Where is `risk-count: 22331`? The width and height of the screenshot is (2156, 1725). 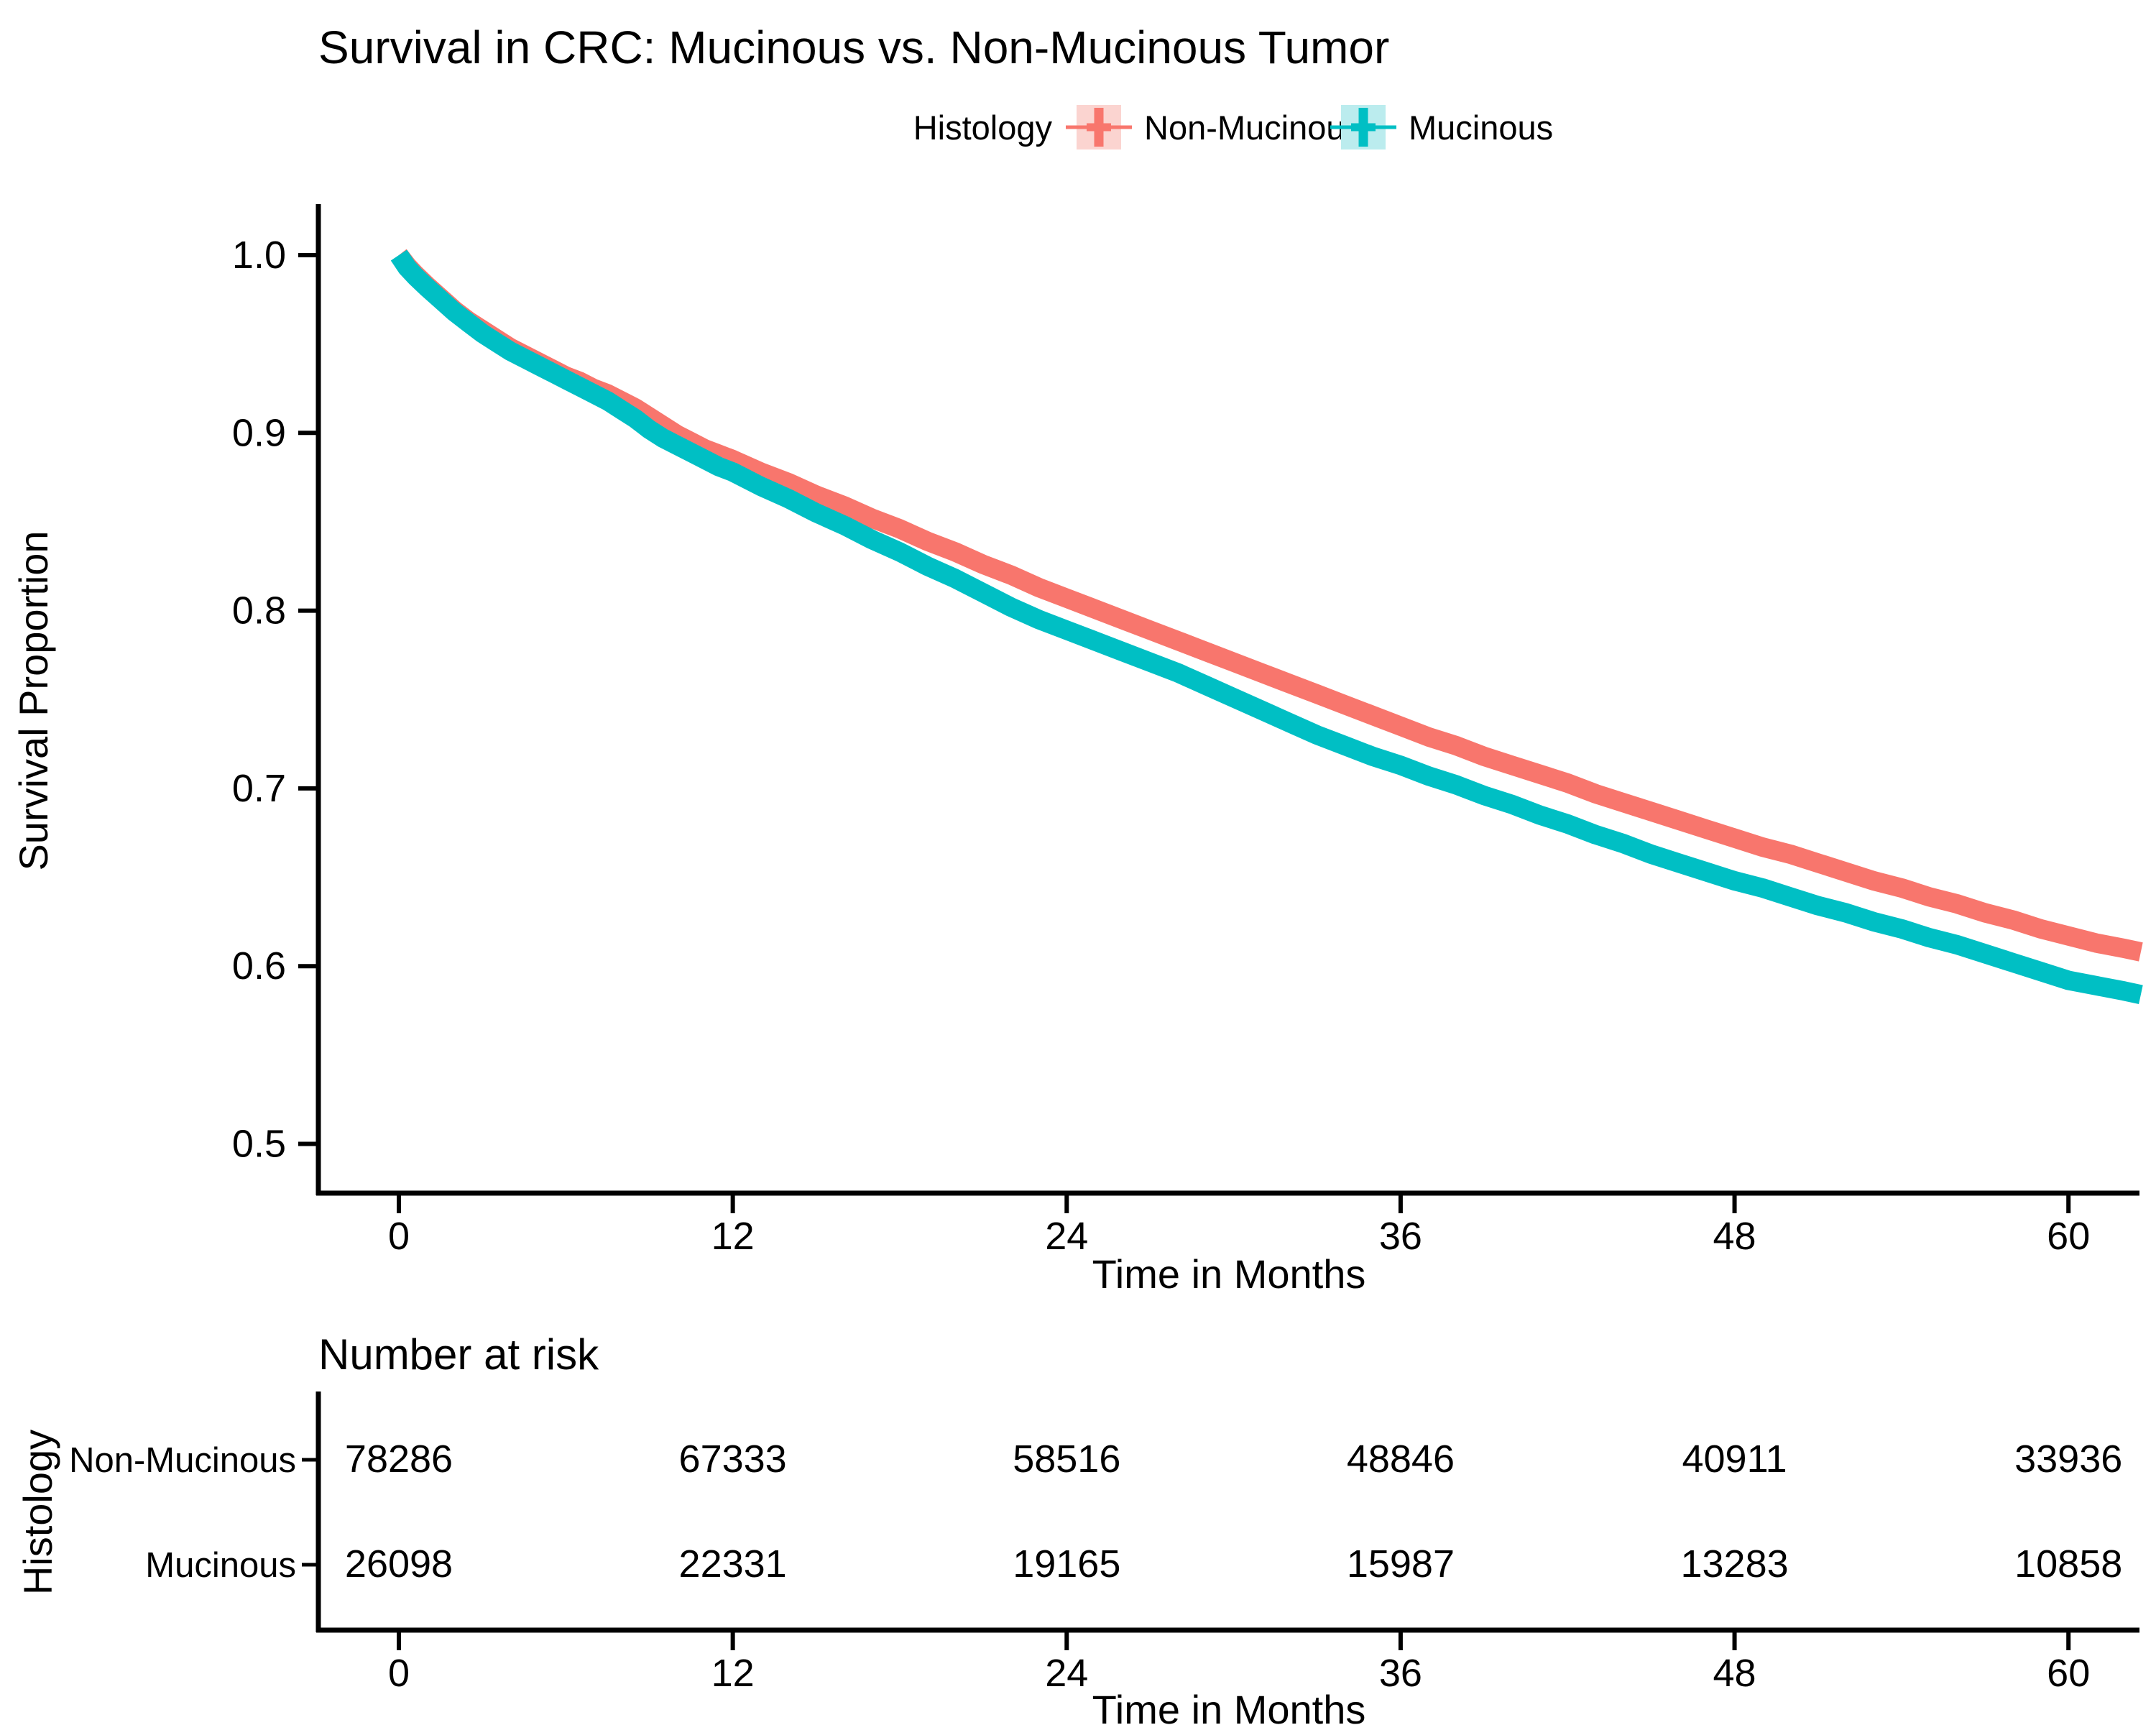
risk-count: 22331 is located at coordinates (733, 1564).